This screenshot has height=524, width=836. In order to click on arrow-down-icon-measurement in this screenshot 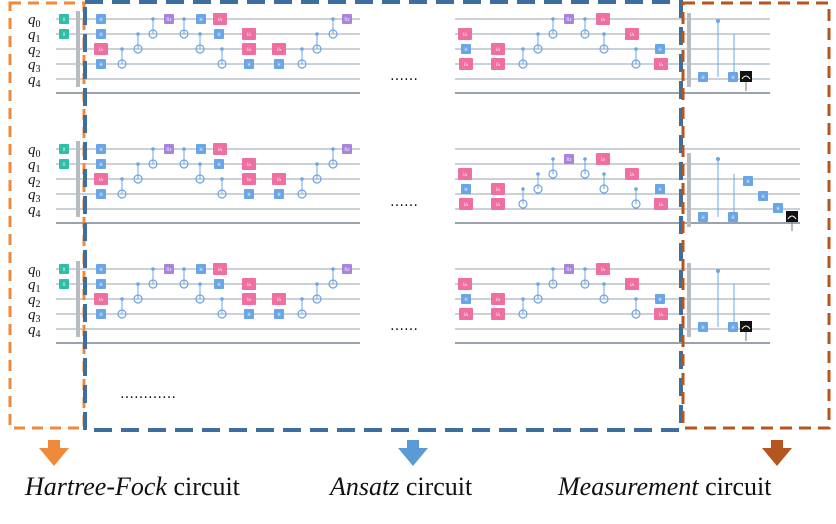, I will do `click(777, 453)`.